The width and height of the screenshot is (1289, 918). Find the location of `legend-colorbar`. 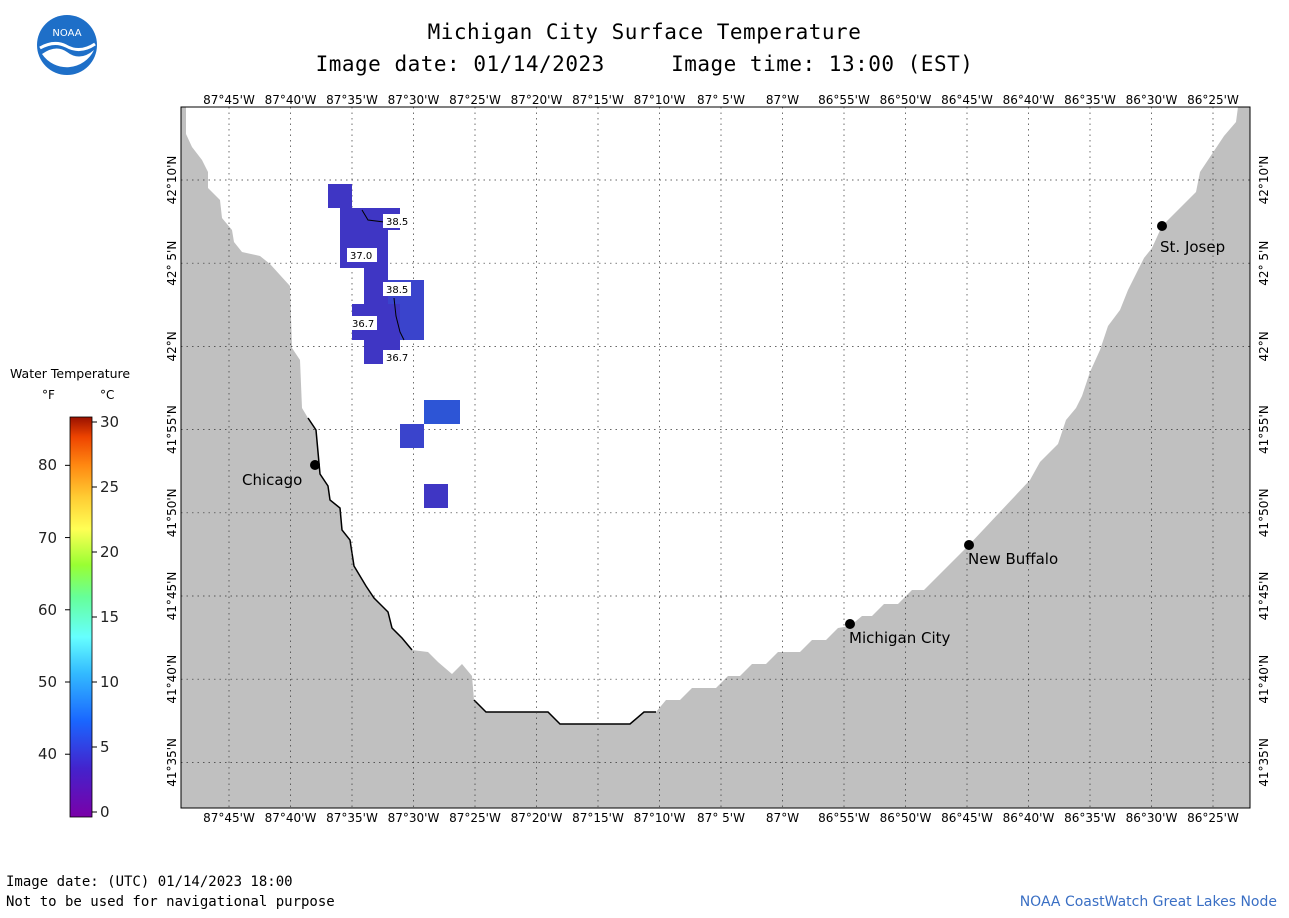

legend-colorbar is located at coordinates (81, 617).